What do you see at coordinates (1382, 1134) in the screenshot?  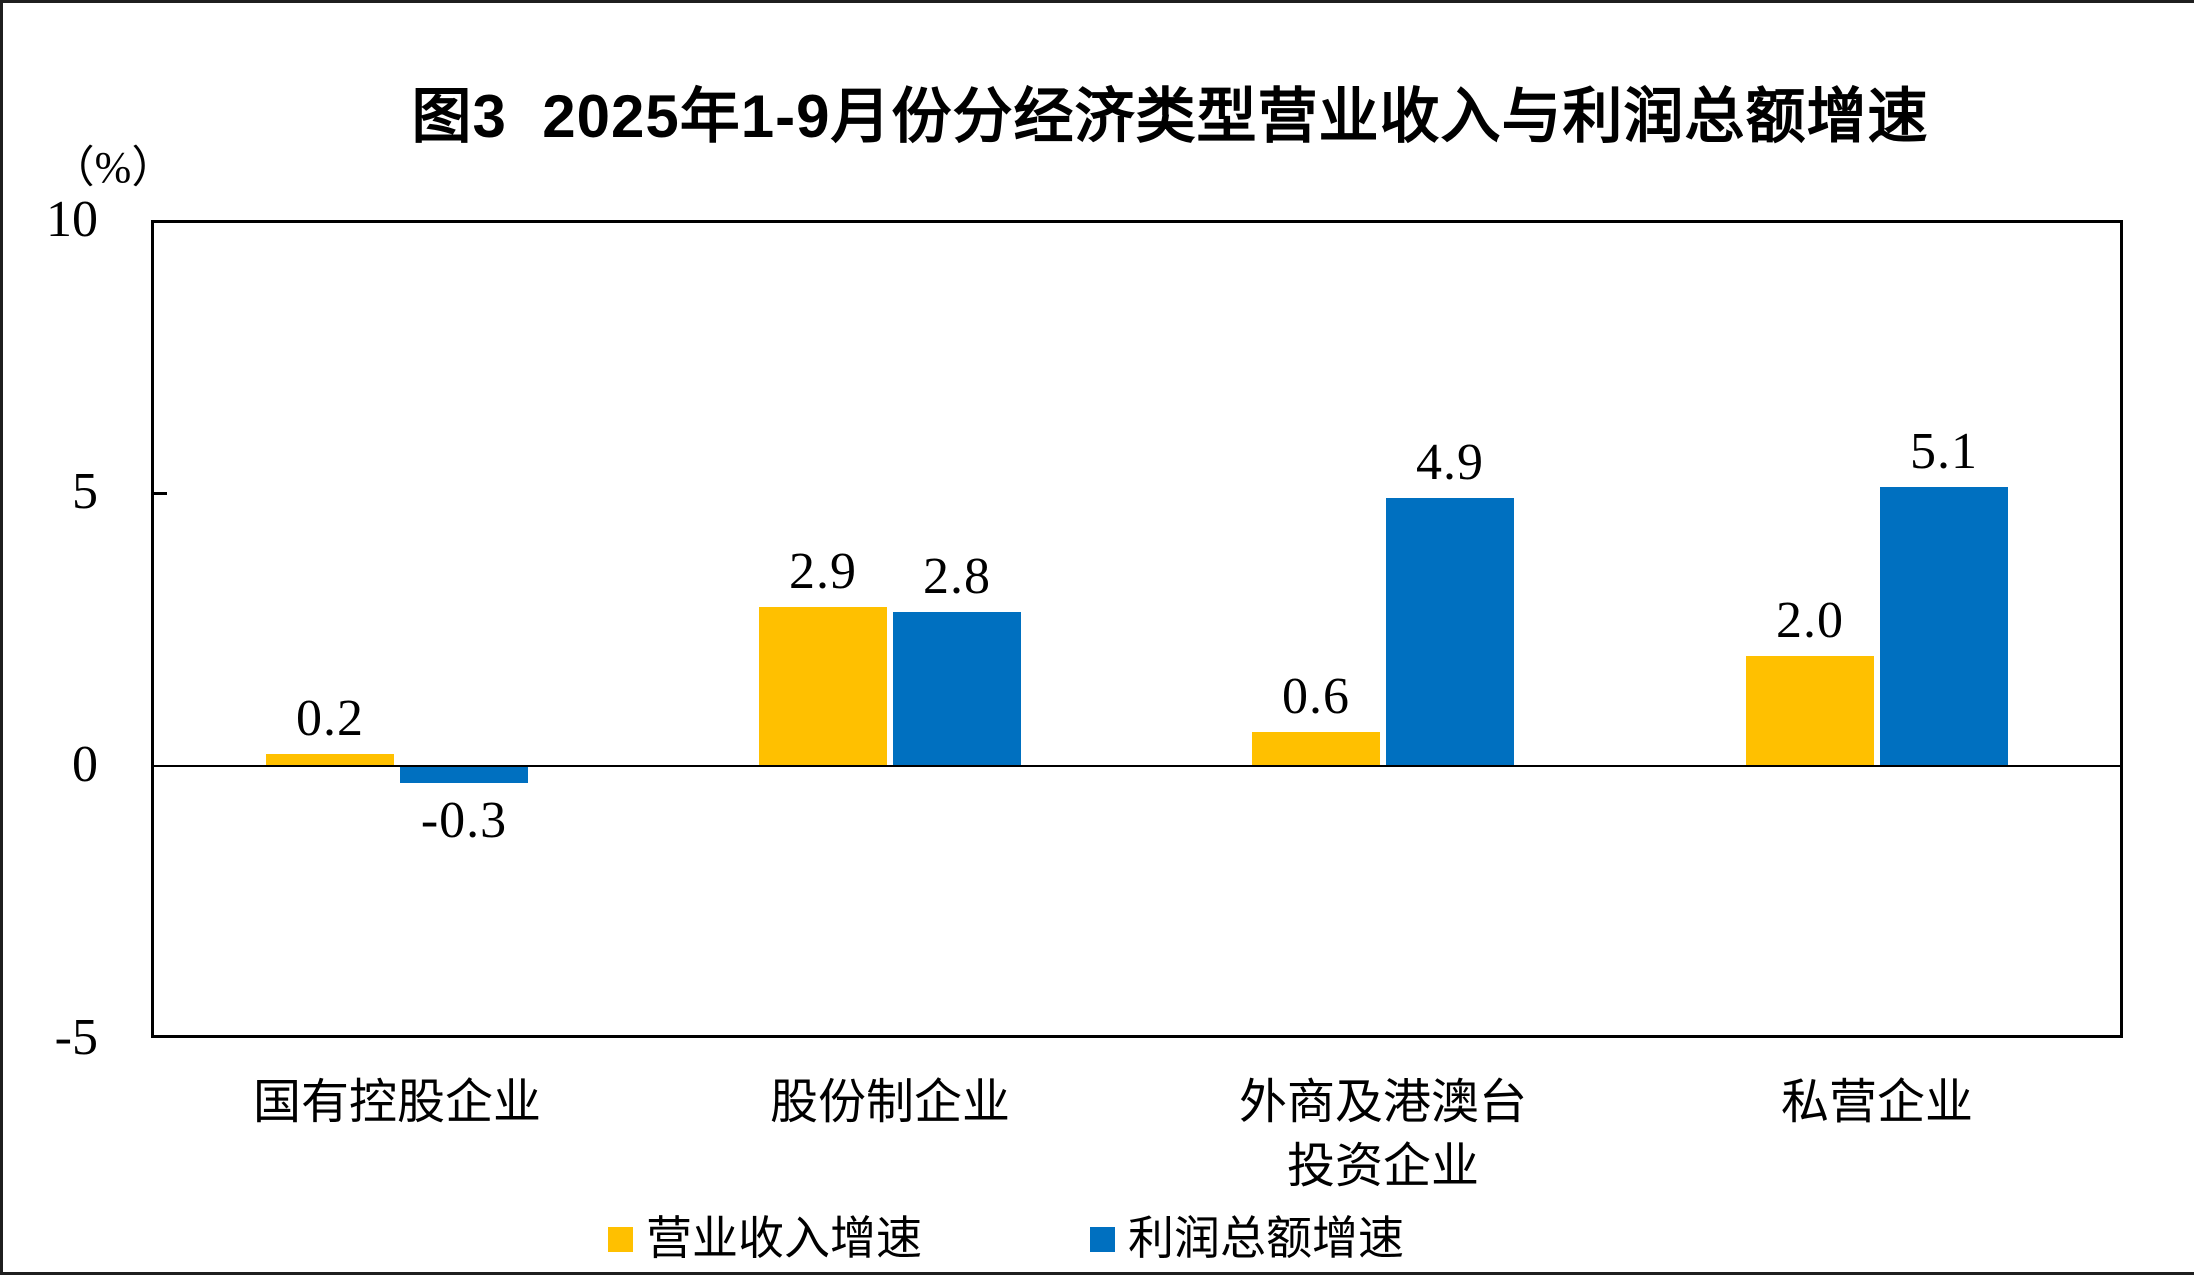 I see `x-axis-category-label: 外商及港澳台 投资企业` at bounding box center [1382, 1134].